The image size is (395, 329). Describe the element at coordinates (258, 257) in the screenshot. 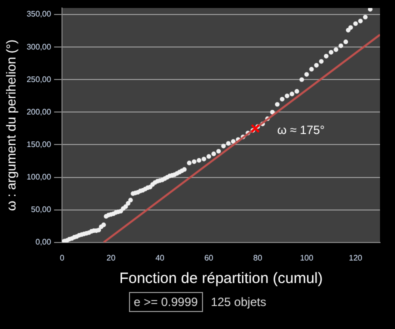

I see `x-tick-label: 80` at that location.